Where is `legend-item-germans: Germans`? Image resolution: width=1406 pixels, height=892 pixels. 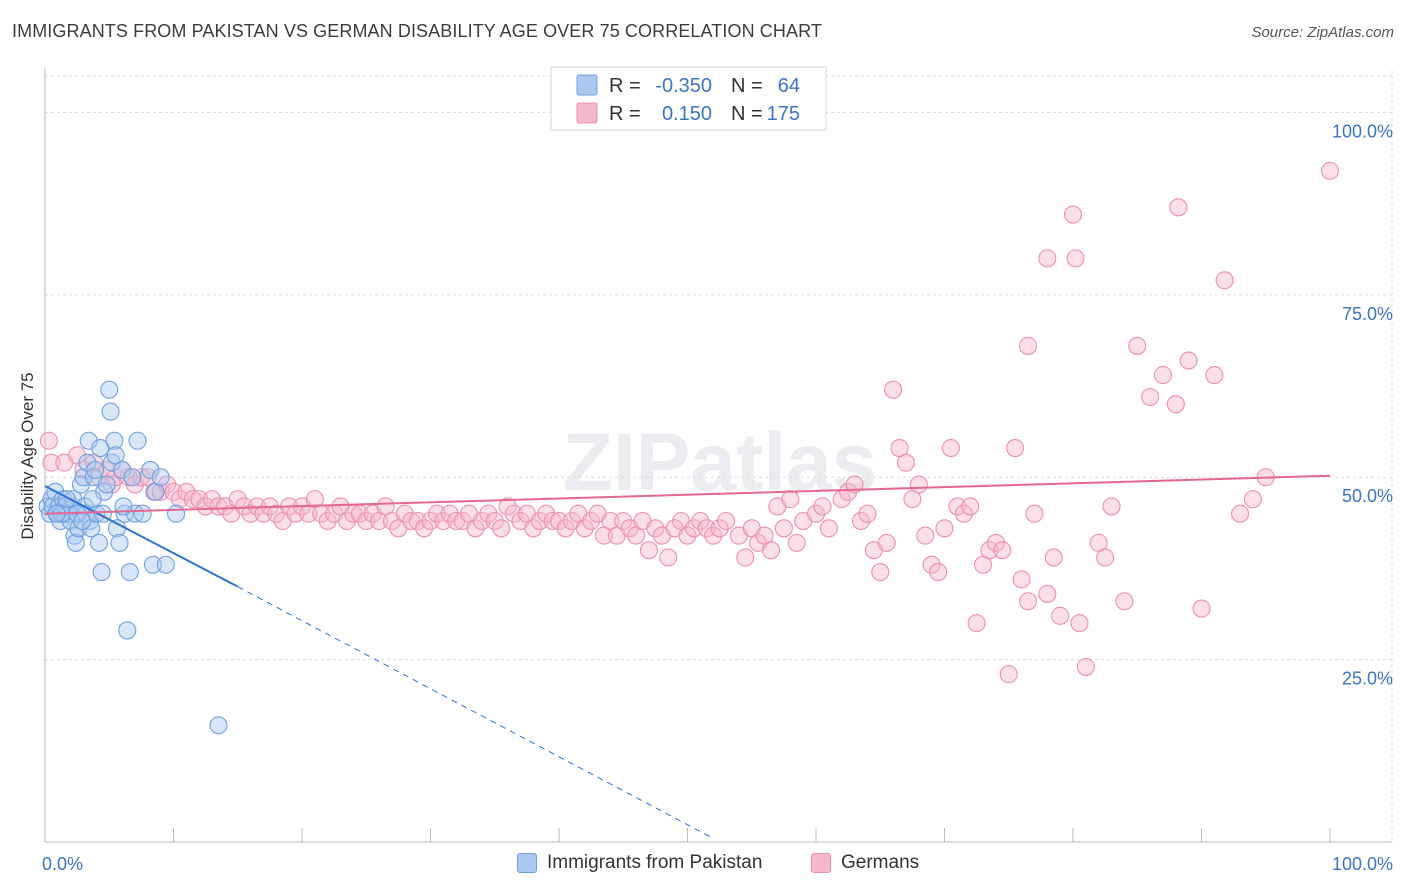
legend-item-germans: Germans is located at coordinates (865, 863).